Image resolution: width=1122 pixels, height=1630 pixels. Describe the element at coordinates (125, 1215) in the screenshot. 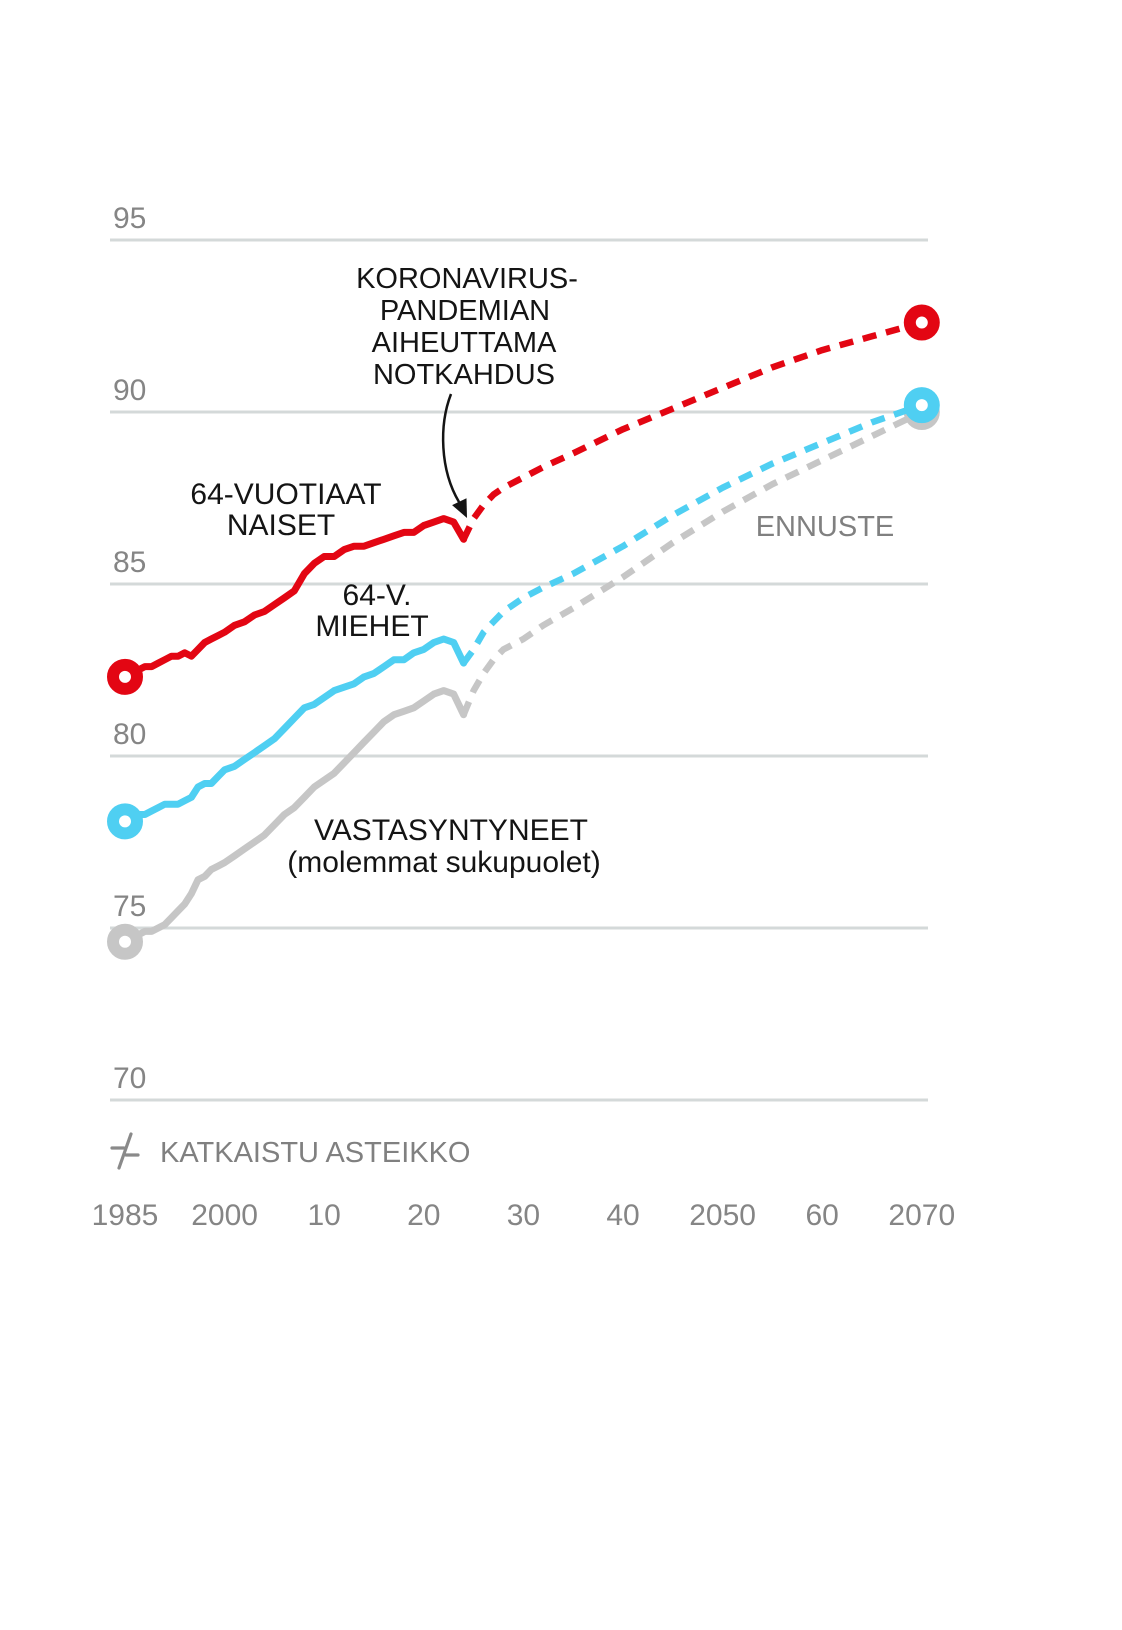

I see `x-tick-label: 1985` at that location.